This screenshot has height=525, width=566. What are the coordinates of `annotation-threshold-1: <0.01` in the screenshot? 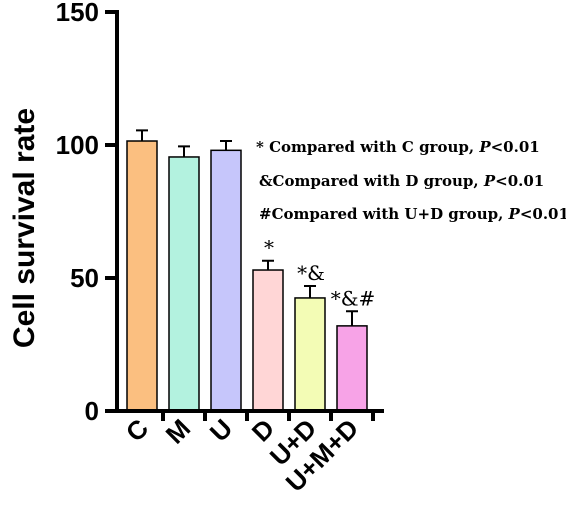 It's located at (515, 147).